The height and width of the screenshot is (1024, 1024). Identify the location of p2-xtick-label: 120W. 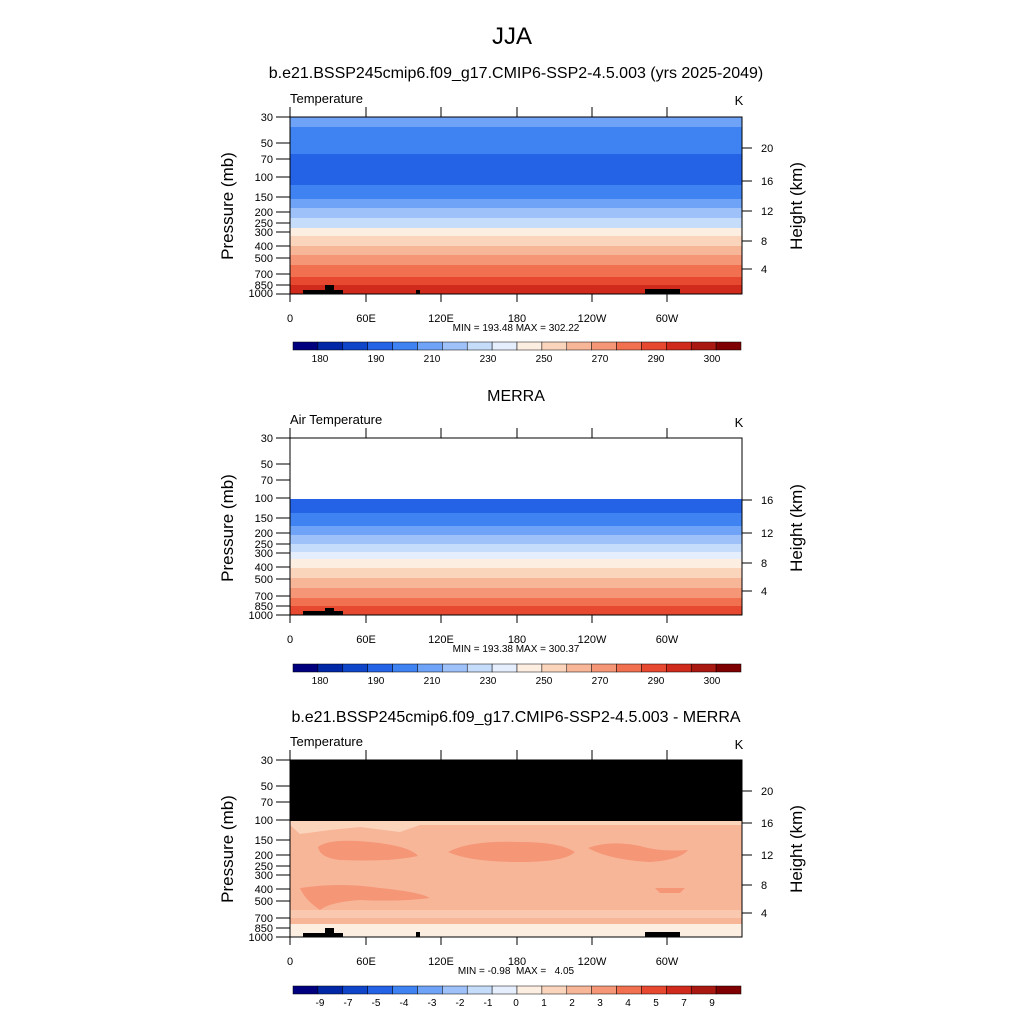
(592, 640).